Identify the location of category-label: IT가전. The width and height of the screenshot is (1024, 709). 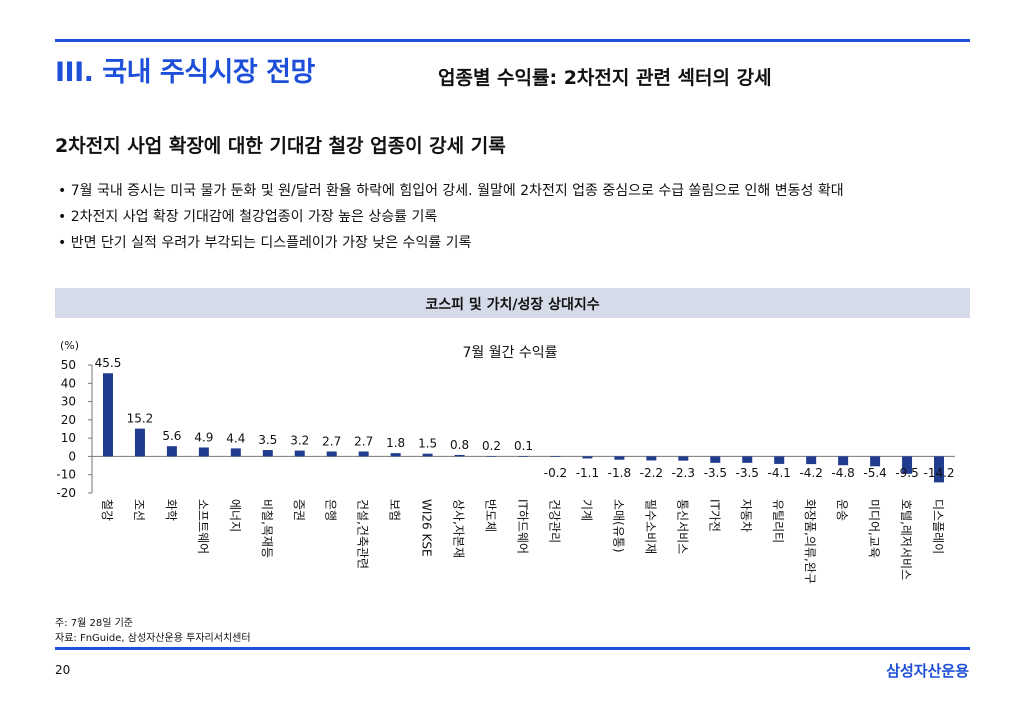
(714, 515).